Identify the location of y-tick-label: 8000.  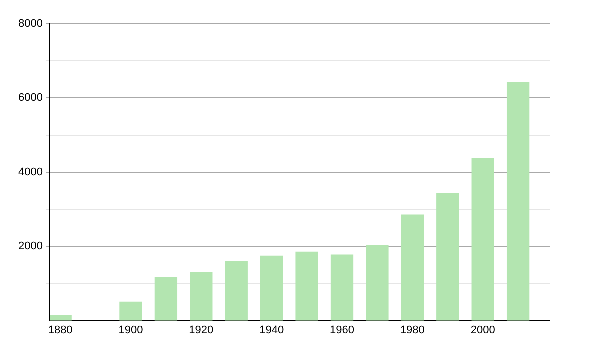
(30, 24).